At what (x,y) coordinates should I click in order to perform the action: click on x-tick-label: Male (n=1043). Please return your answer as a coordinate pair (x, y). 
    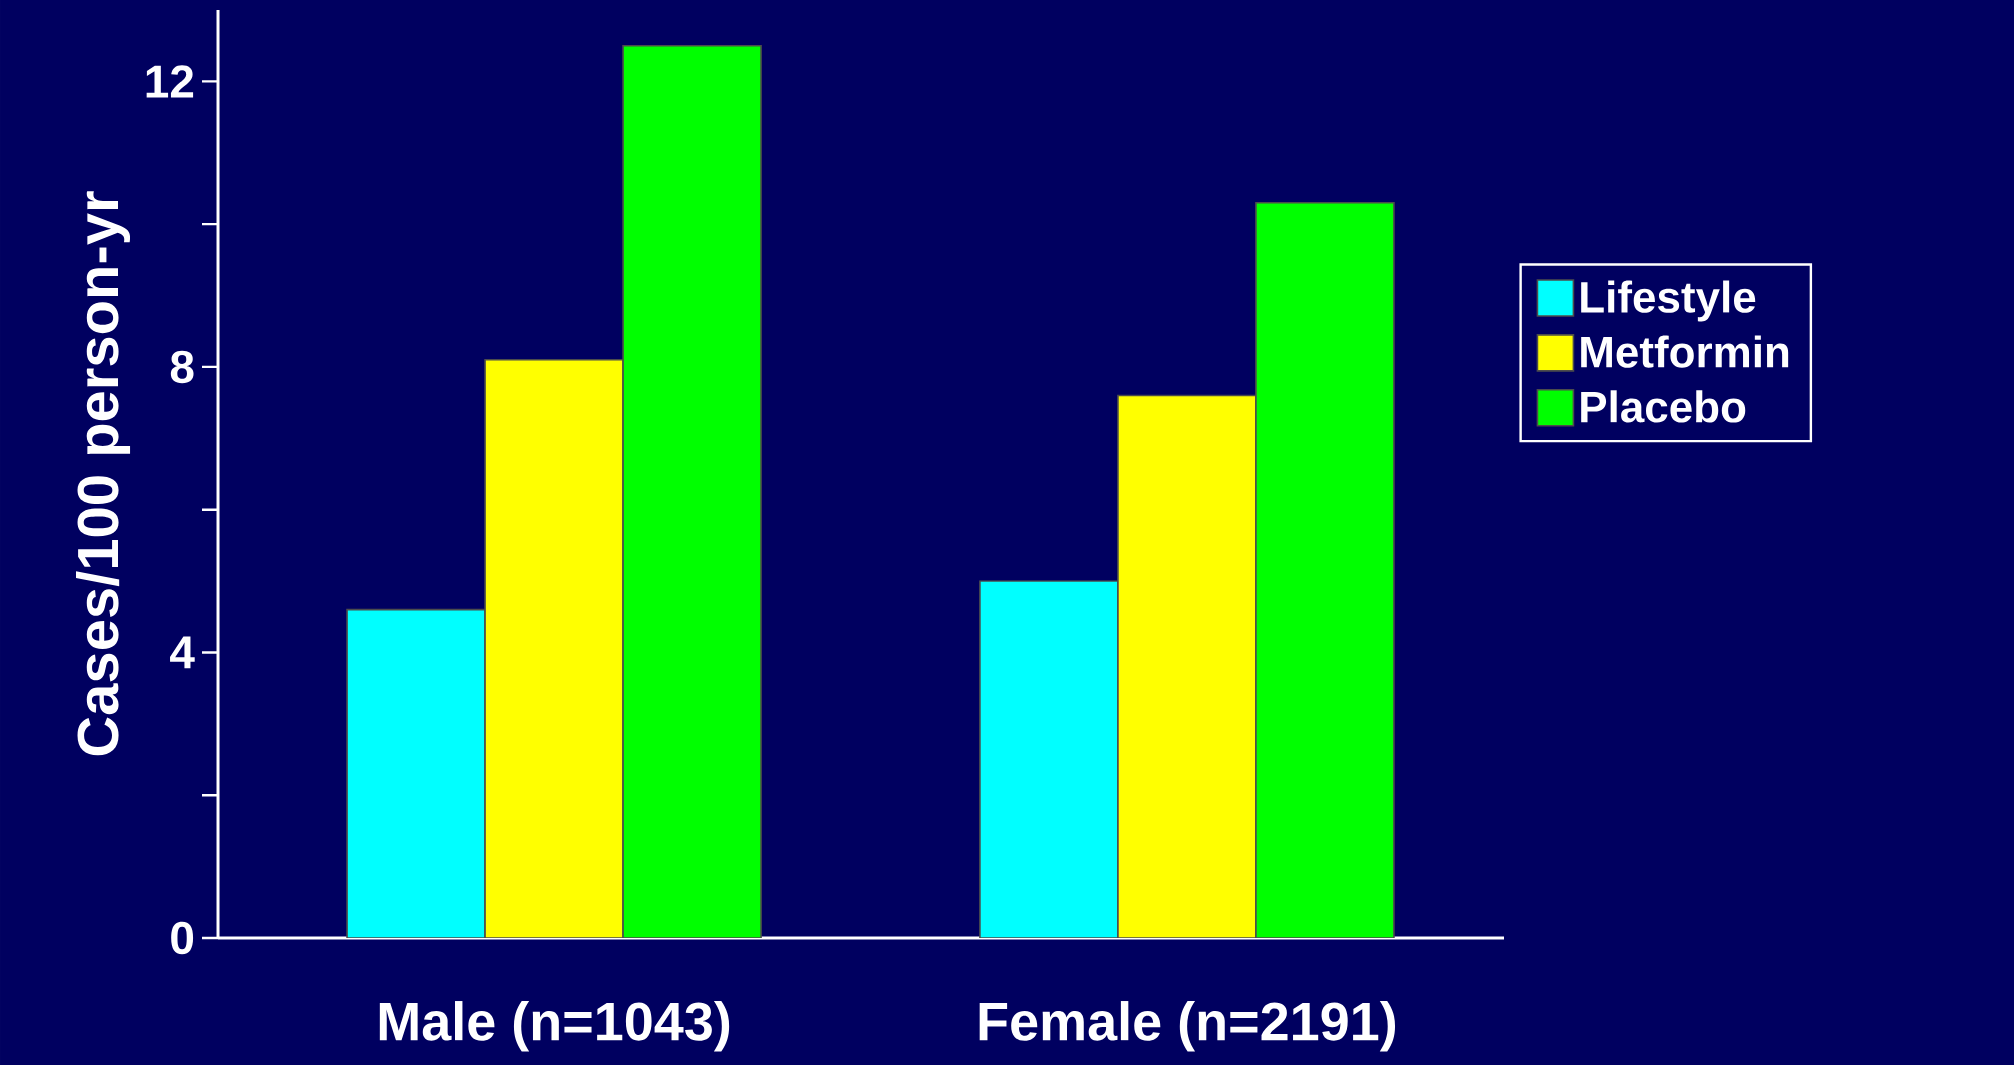
    Looking at the image, I should click on (554, 1026).